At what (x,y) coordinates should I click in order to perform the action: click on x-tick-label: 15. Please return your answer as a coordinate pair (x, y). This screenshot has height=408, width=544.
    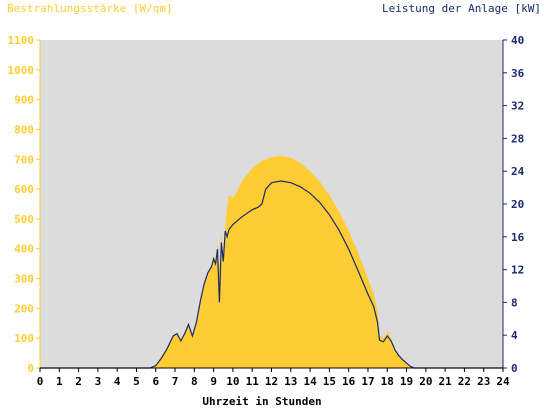
    Looking at the image, I should click on (329, 381).